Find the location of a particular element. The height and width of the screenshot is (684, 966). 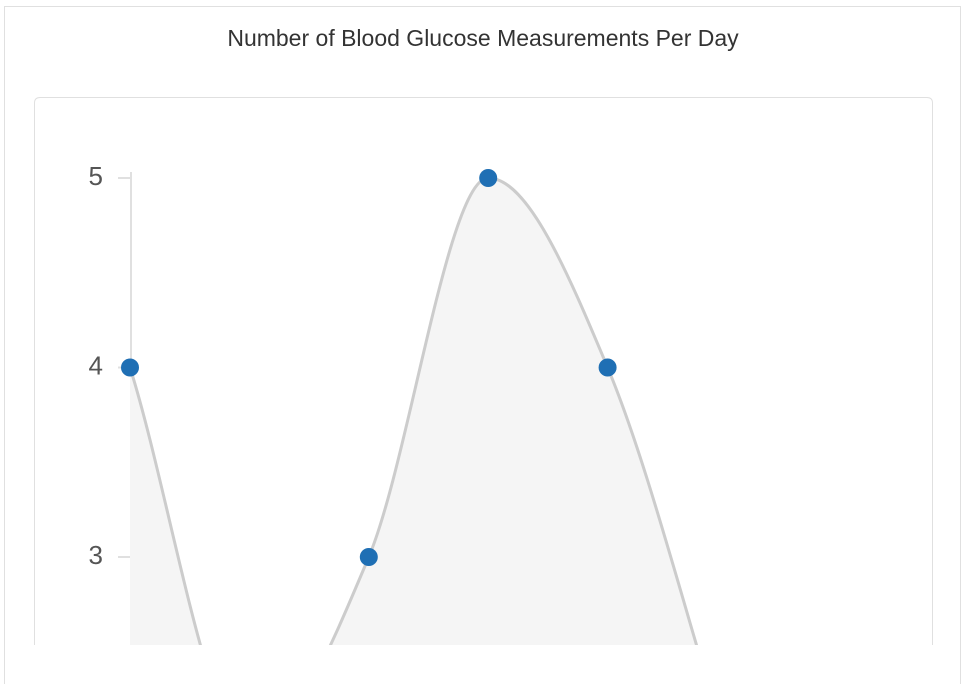

y-tick-label: 3 is located at coordinates (96, 555).